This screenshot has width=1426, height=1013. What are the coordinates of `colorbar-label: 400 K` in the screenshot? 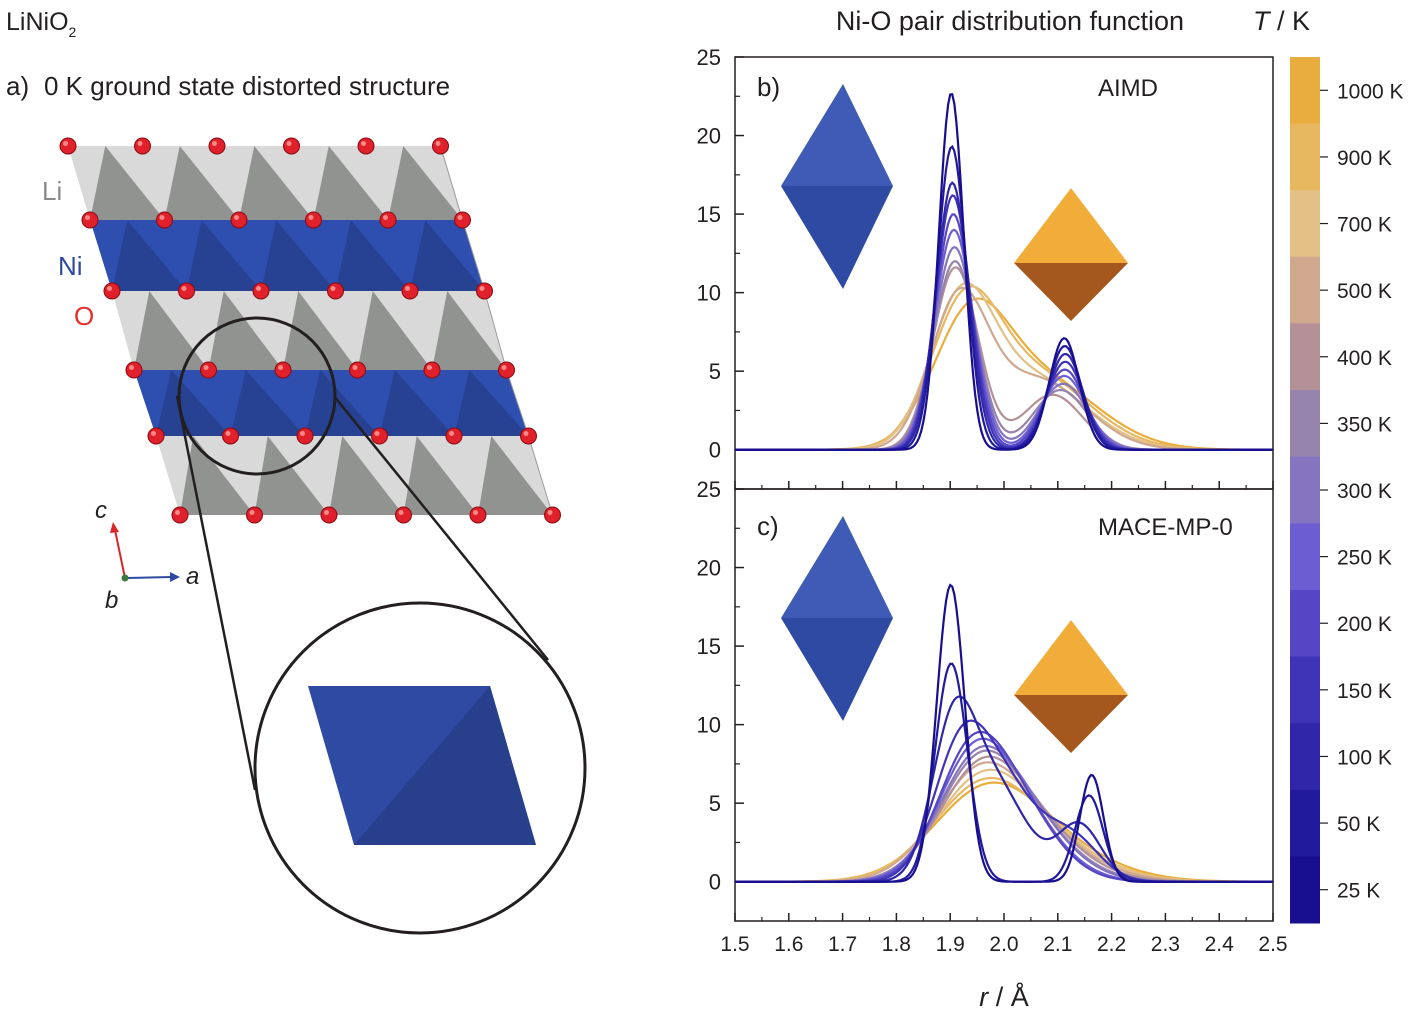 It's located at (1364, 358).